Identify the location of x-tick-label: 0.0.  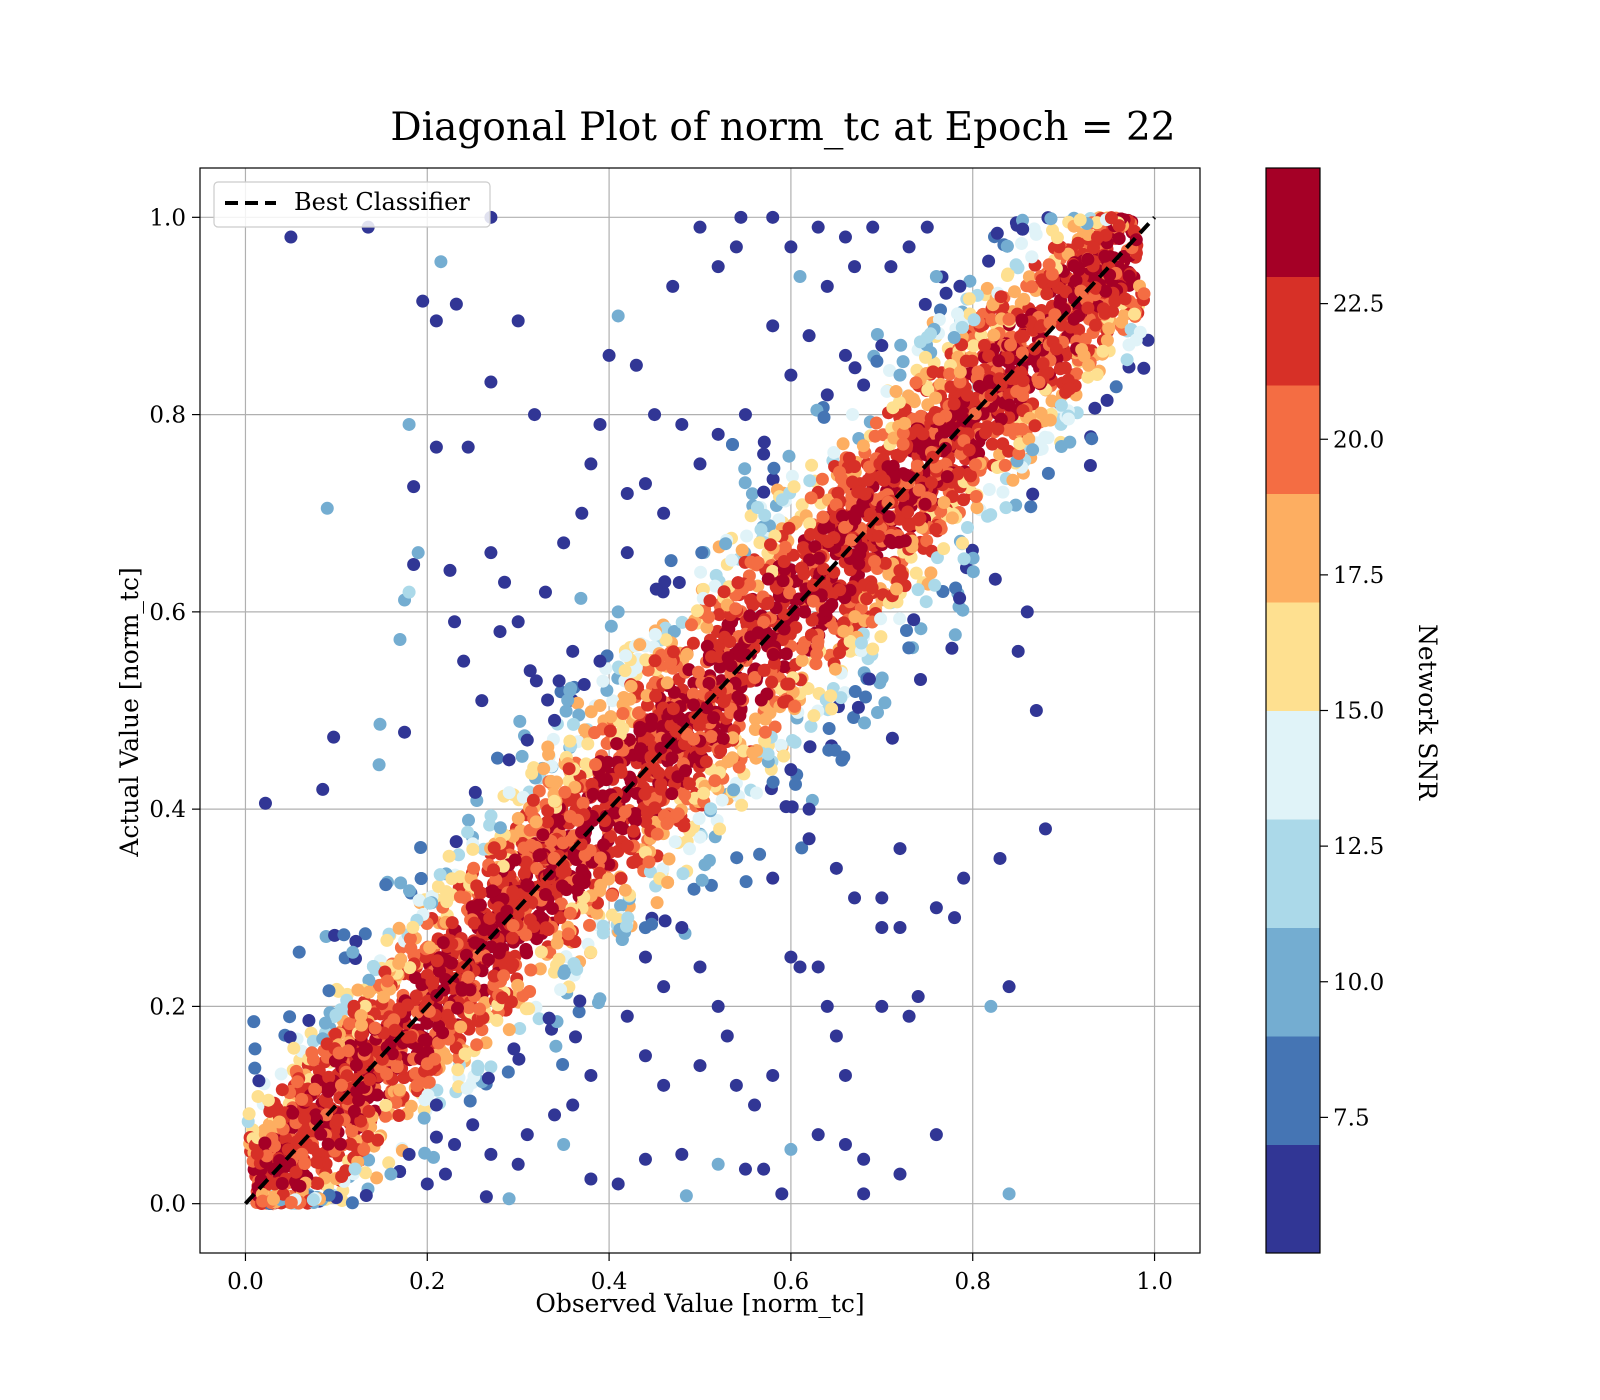
(245, 1282).